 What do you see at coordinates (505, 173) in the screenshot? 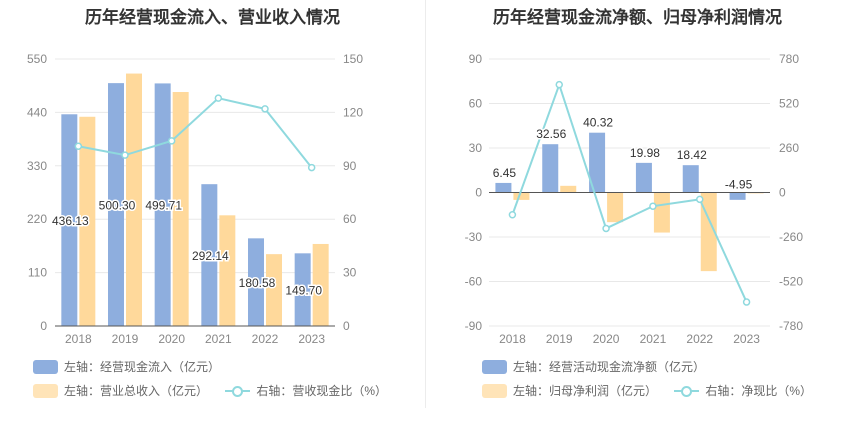
I see `data-label: 6.45` at bounding box center [505, 173].